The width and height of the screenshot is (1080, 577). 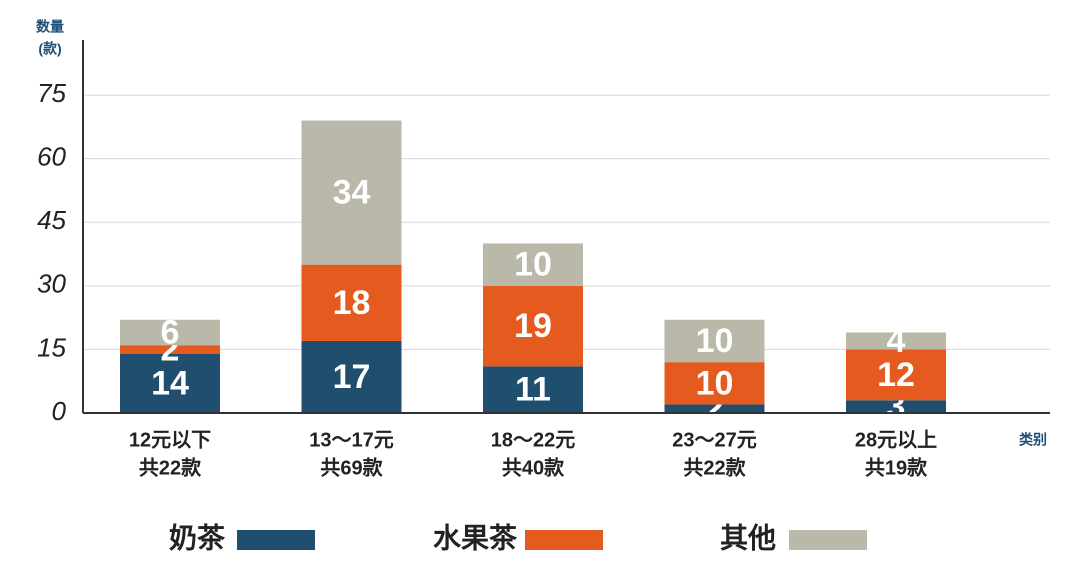 What do you see at coordinates (1033, 440) in the screenshot?
I see `x-axis-label: 类别` at bounding box center [1033, 440].